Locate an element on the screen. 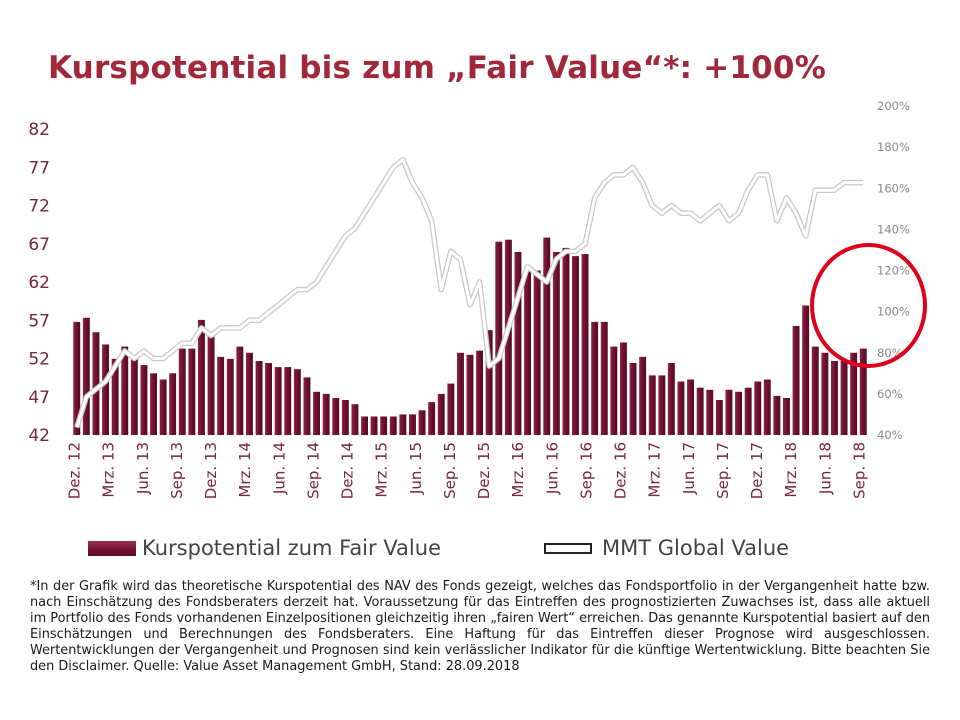 This screenshot has height=720, width=960. x-axis-tick-label: Sep. 16 is located at coordinates (586, 470).